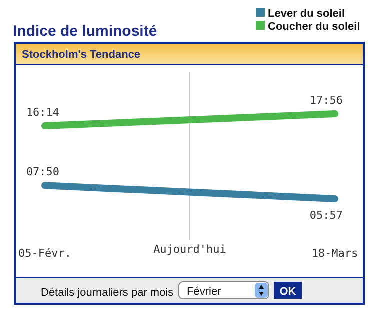  What do you see at coordinates (307, 14) in the screenshot?
I see `legend-label: Lever du soleil` at bounding box center [307, 14].